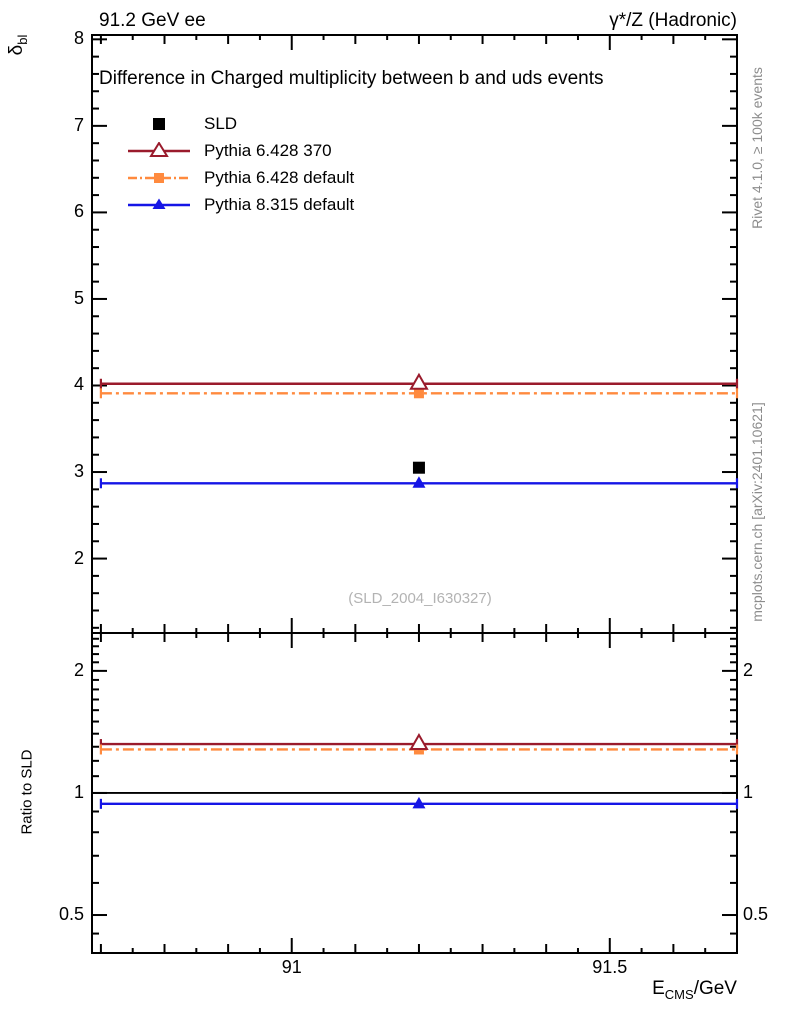  What do you see at coordinates (279, 177) in the screenshot?
I see `legend-label: Pythia 6.428 default` at bounding box center [279, 177].